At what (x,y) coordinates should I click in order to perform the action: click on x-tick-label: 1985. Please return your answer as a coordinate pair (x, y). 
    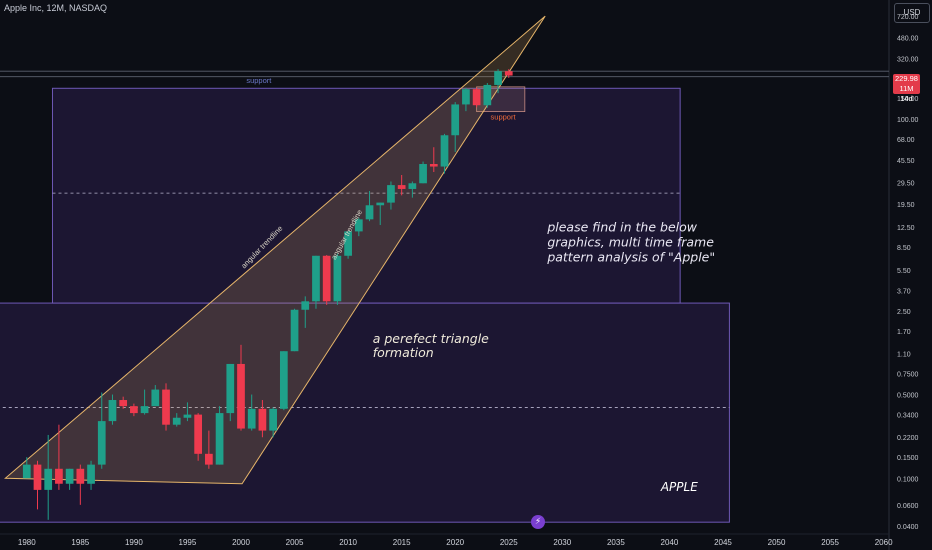
    Looking at the image, I should click on (80, 542).